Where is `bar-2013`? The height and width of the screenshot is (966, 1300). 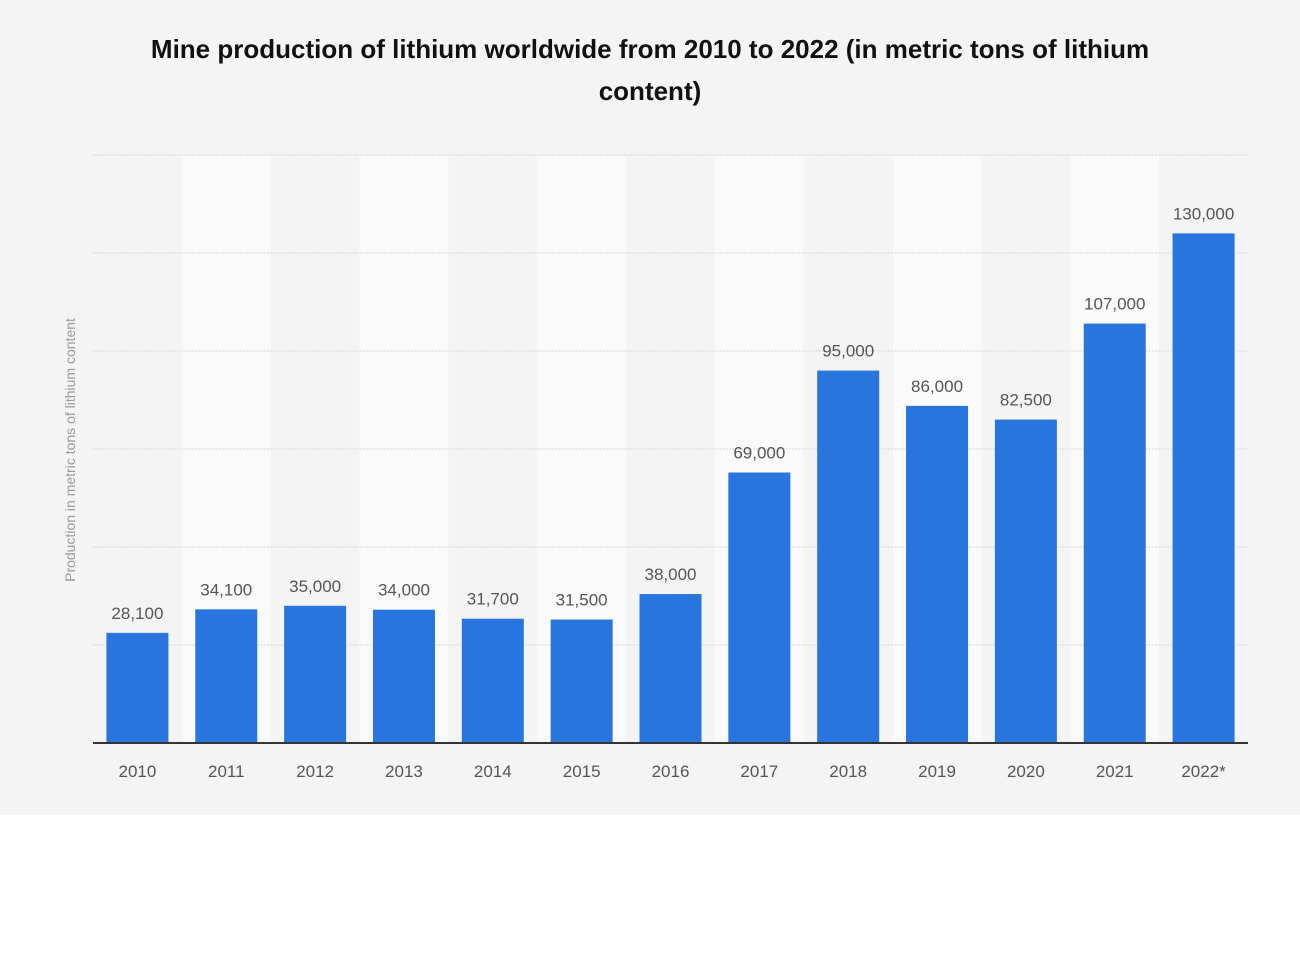 bar-2013 is located at coordinates (403, 676).